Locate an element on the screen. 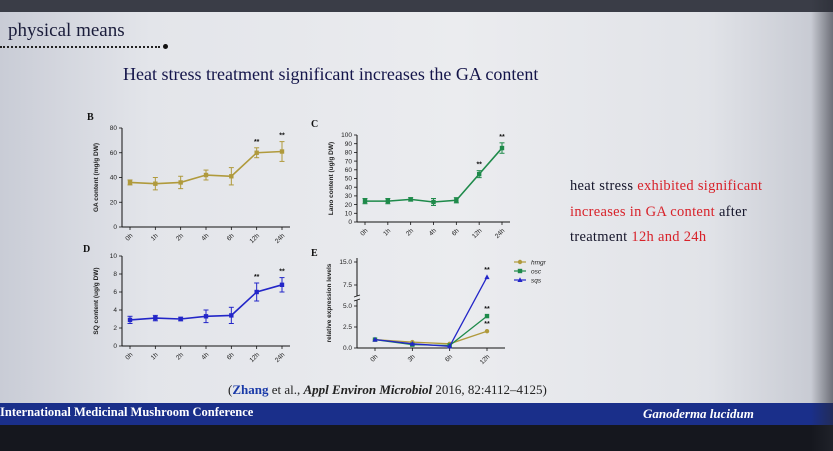  citation-journal: Appl Environ Microbiol is located at coordinates (368, 389).